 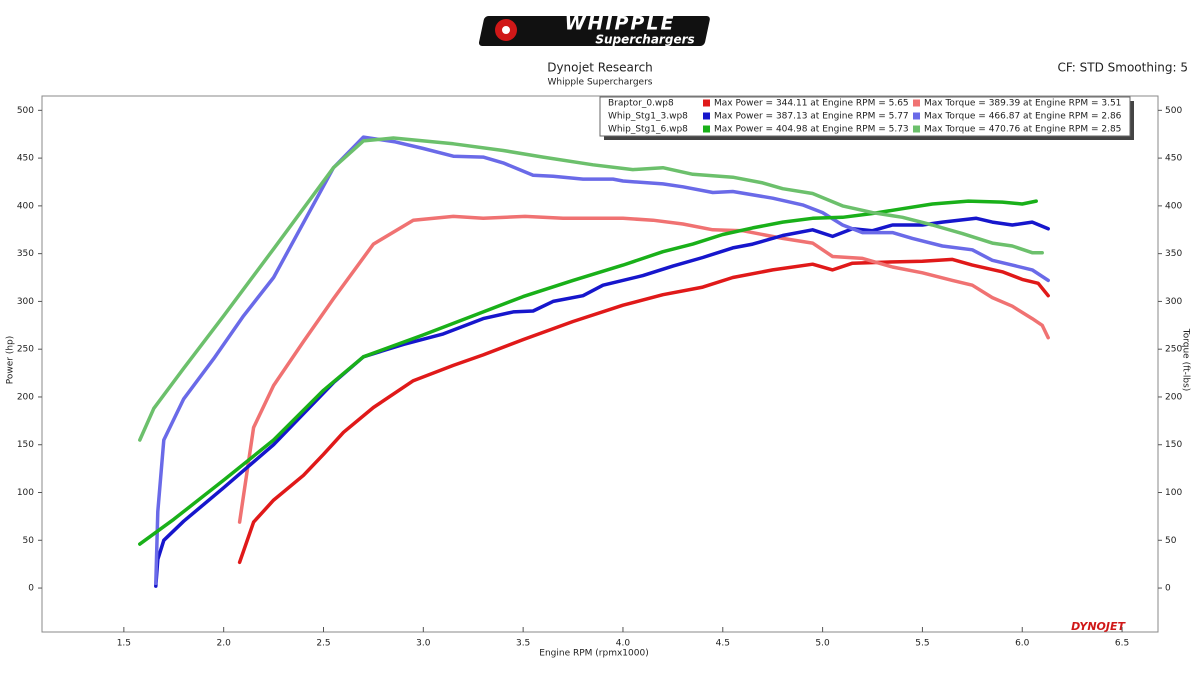 I want to click on legend-file: Whip_Stg1_6.wp8, so click(x=648, y=130).